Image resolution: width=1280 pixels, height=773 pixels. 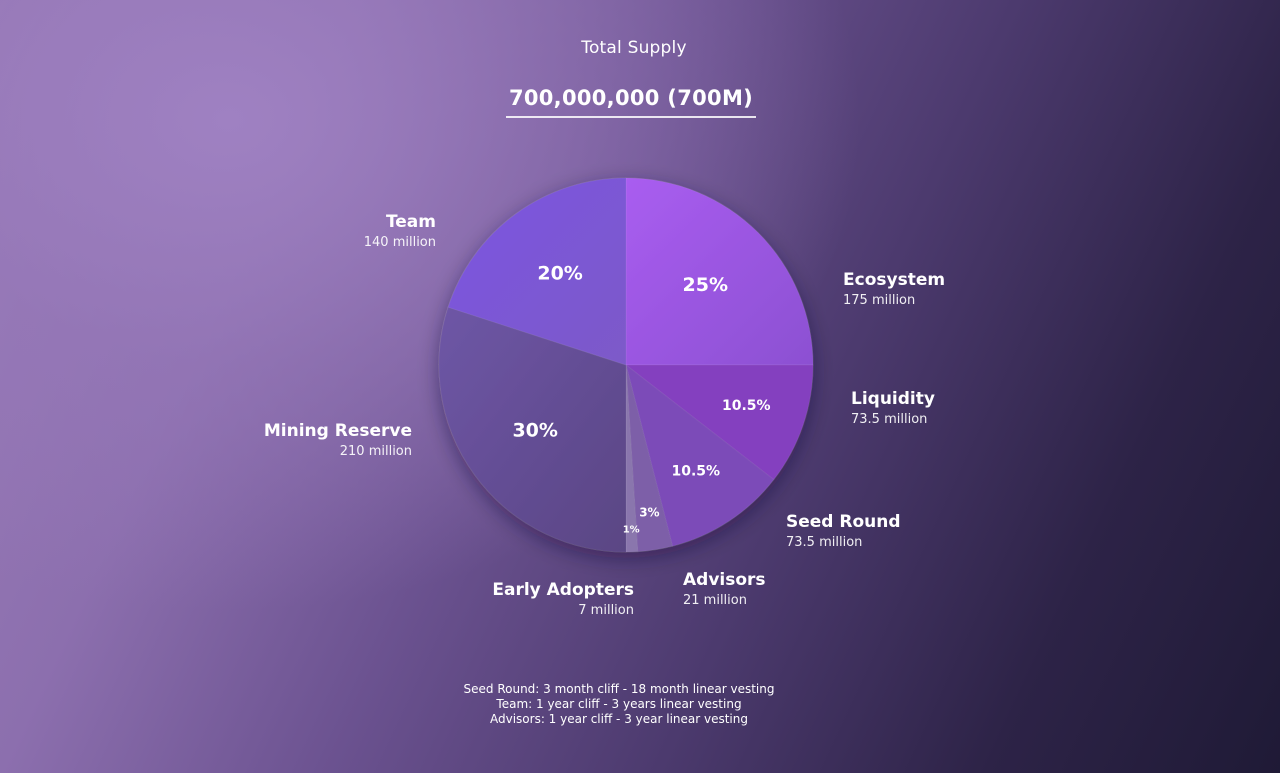 I want to click on percent-label-liquidity: 10.5%, so click(x=746, y=406).